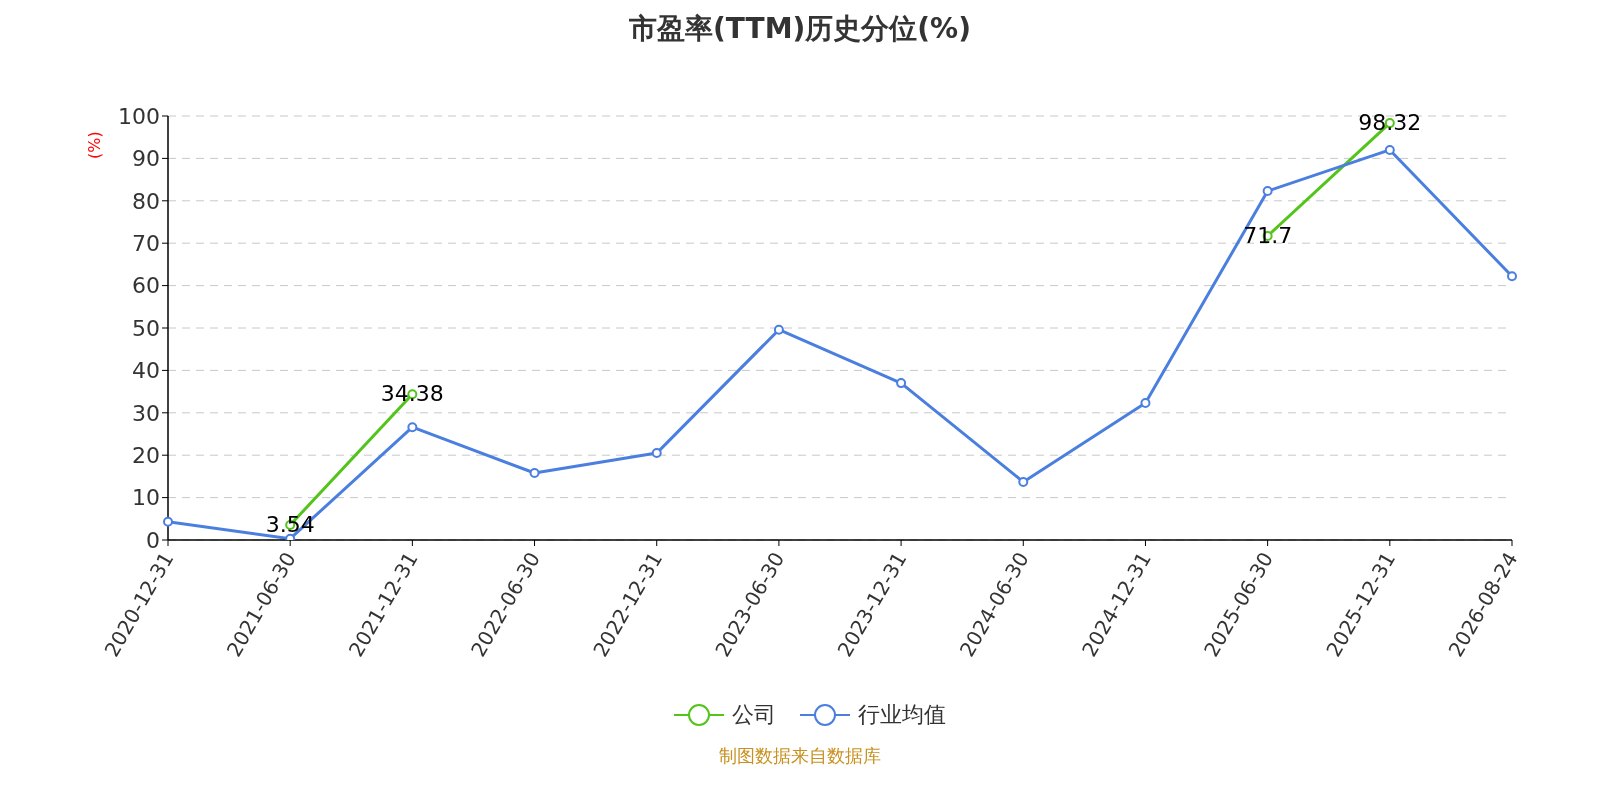  I want to click on y-tick-label: 50, so click(146, 328).